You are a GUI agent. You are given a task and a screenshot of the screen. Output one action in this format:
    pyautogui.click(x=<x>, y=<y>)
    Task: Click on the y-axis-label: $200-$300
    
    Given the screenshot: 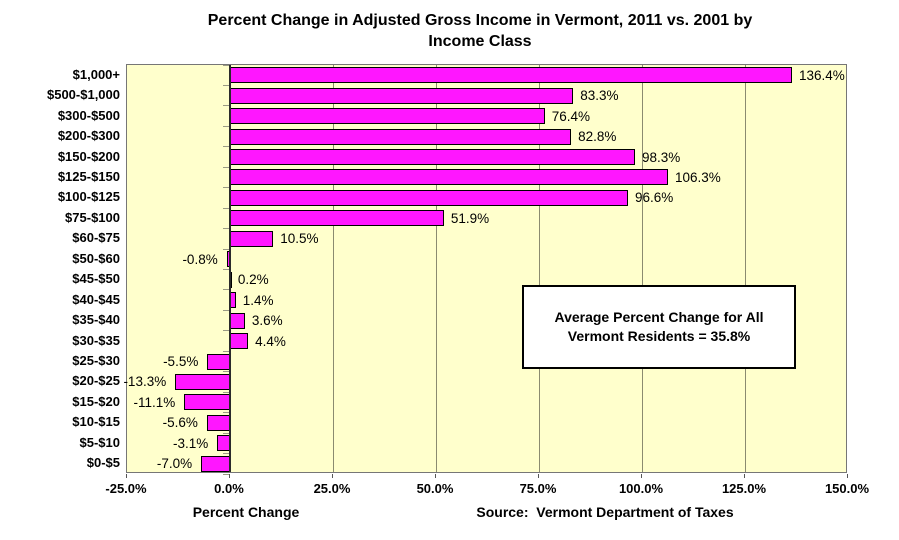 What is the action you would take?
    pyautogui.click(x=88, y=136)
    